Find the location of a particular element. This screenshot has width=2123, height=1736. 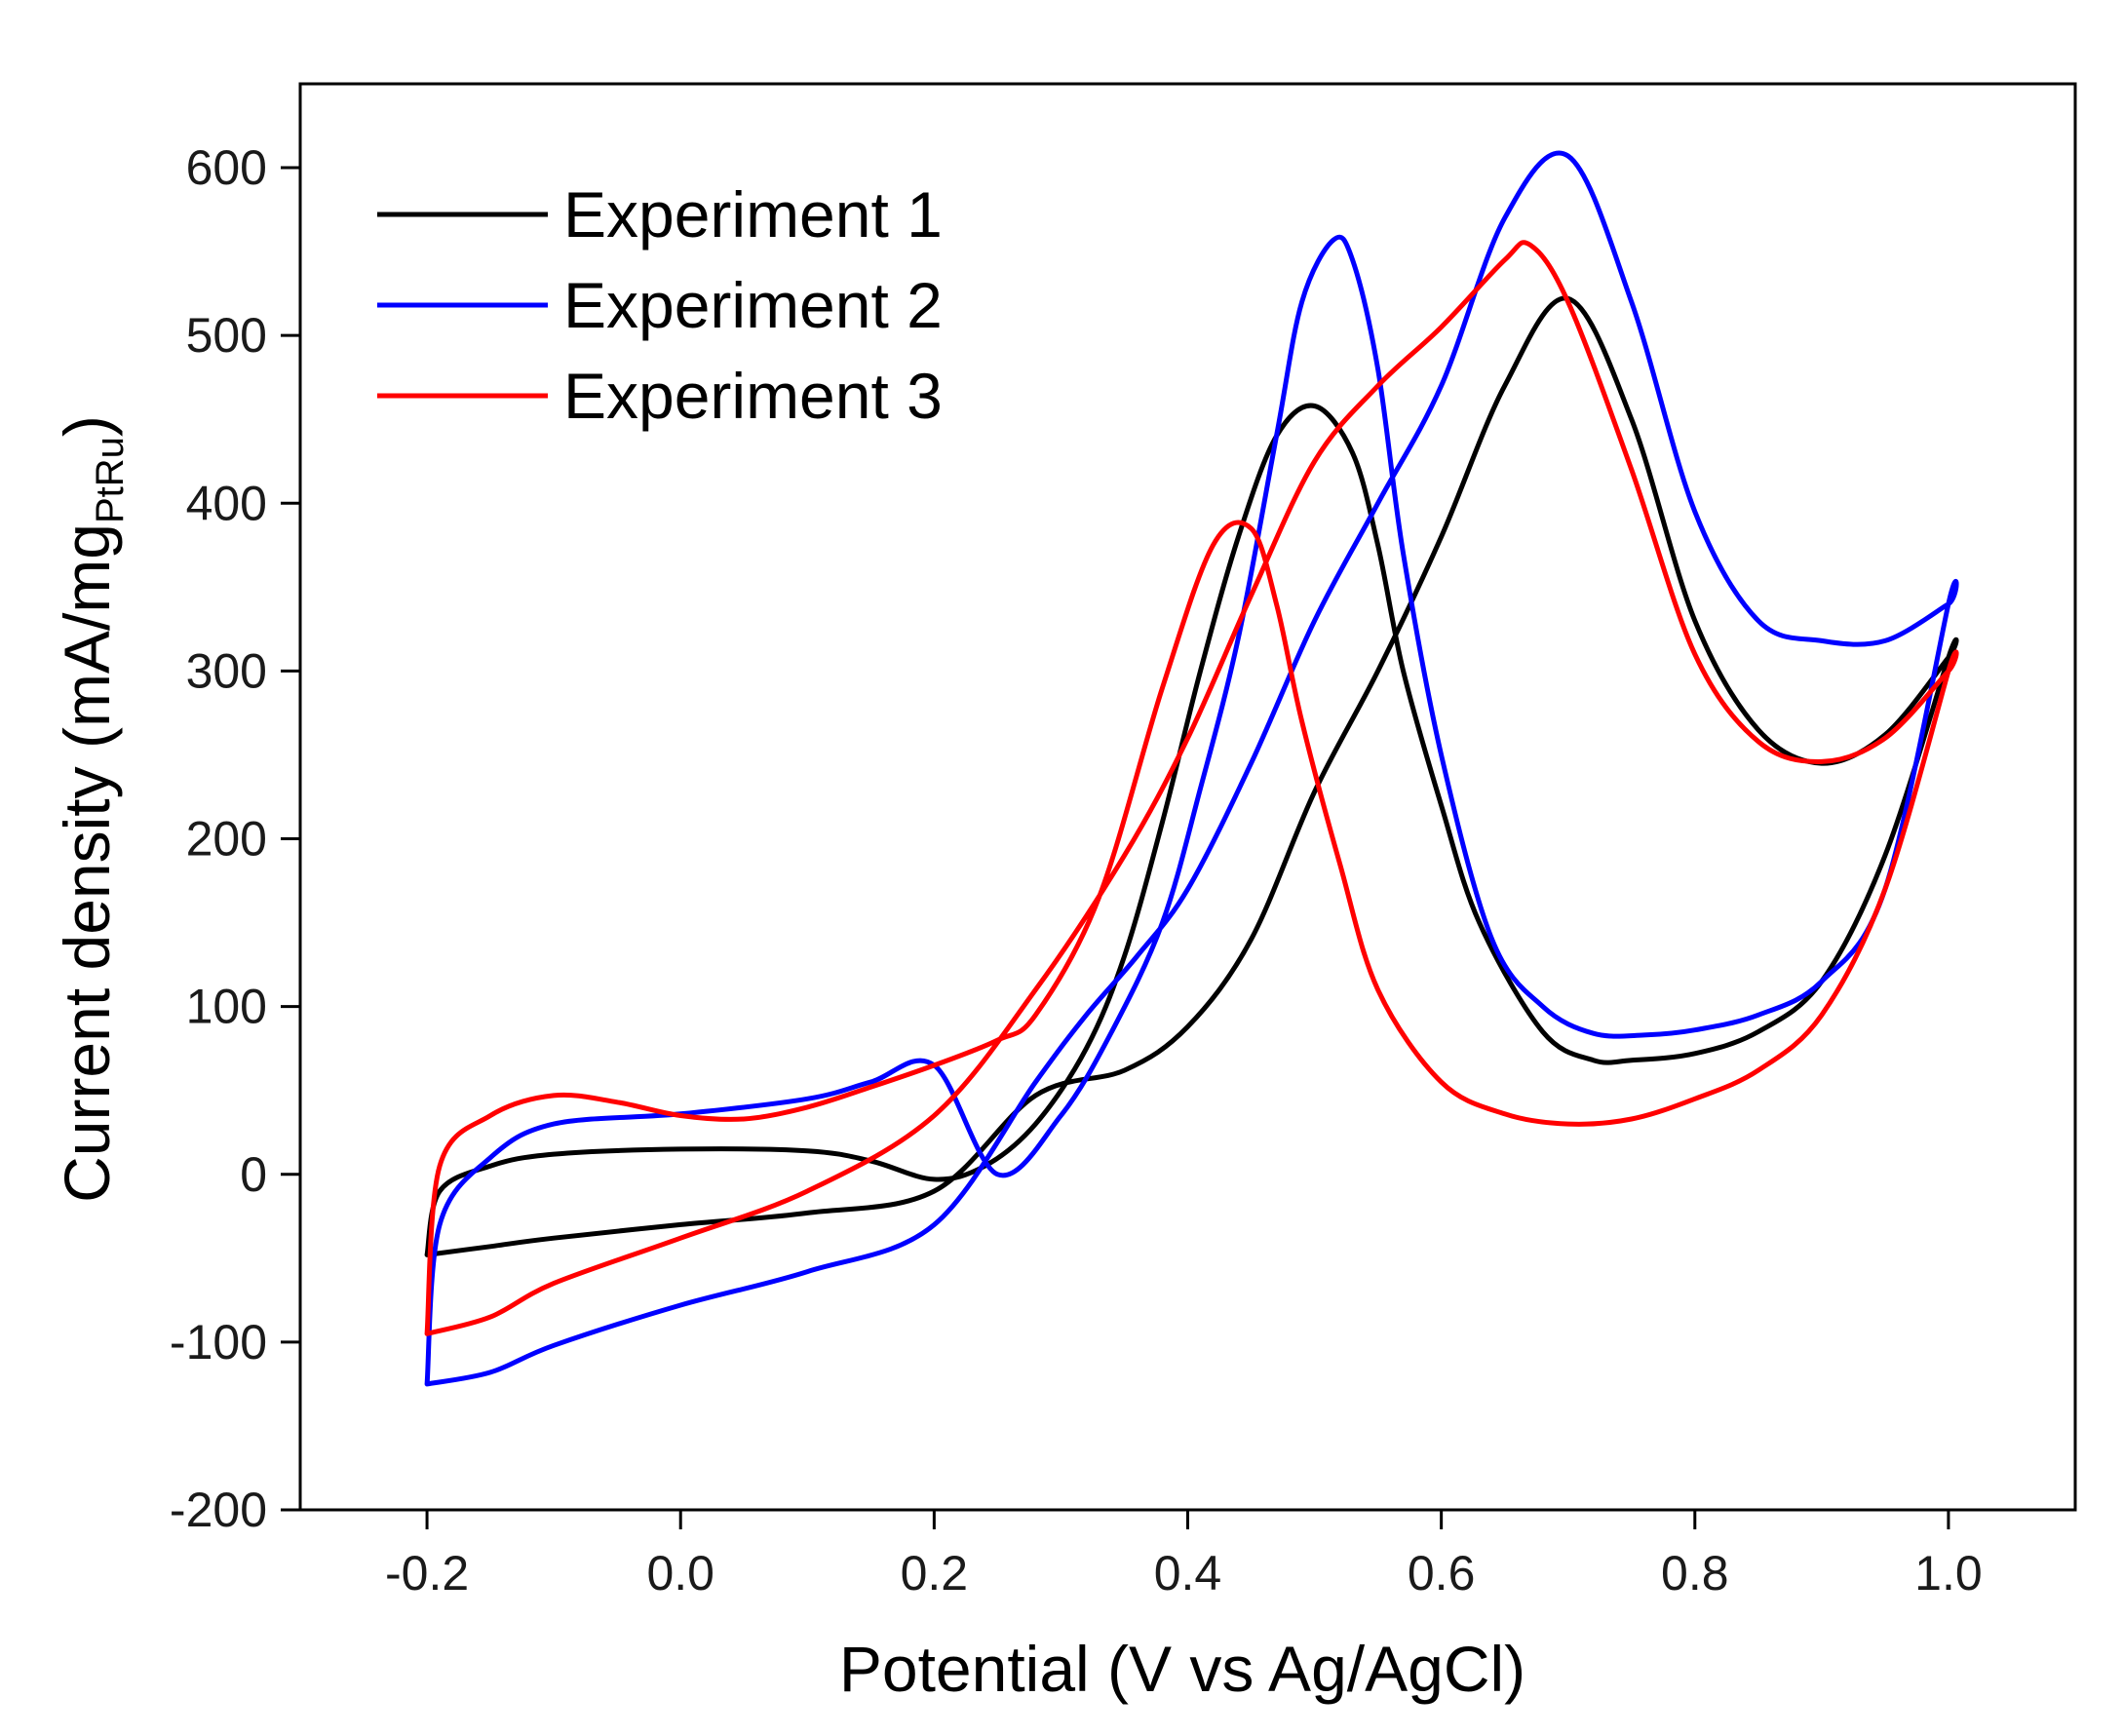

x-tick-label: -0.2 is located at coordinates (427, 1573).